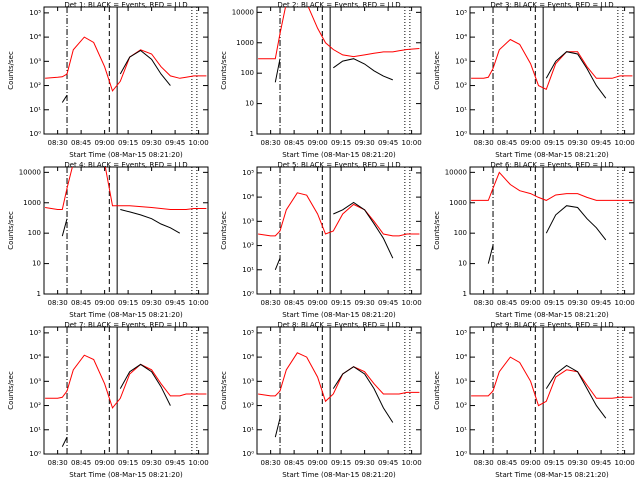 The width and height of the screenshot is (640, 480). Describe the element at coordinates (338, 5) in the screenshot. I see `chart-title: Det 2: BLACK = Events, RED = LLD` at that location.